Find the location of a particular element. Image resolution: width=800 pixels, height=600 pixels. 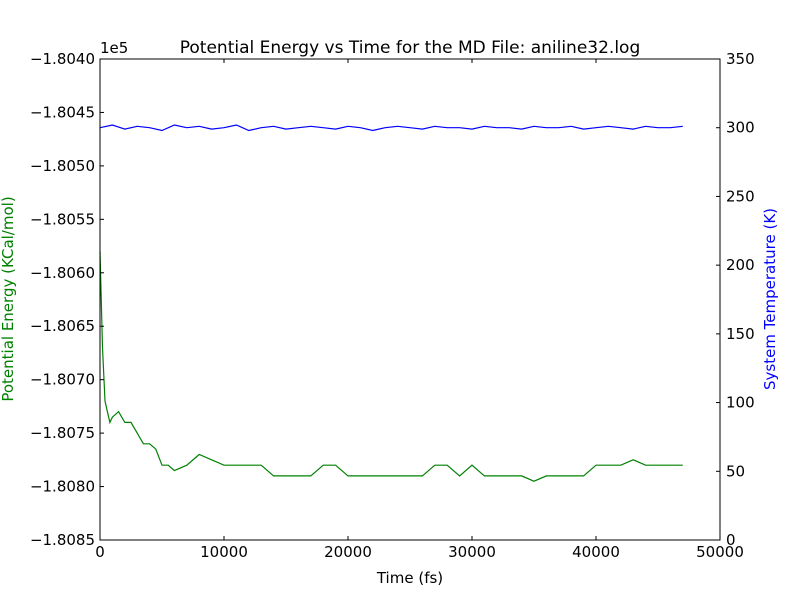

y-left-tick-label: −1.8075 is located at coordinates (62, 433).